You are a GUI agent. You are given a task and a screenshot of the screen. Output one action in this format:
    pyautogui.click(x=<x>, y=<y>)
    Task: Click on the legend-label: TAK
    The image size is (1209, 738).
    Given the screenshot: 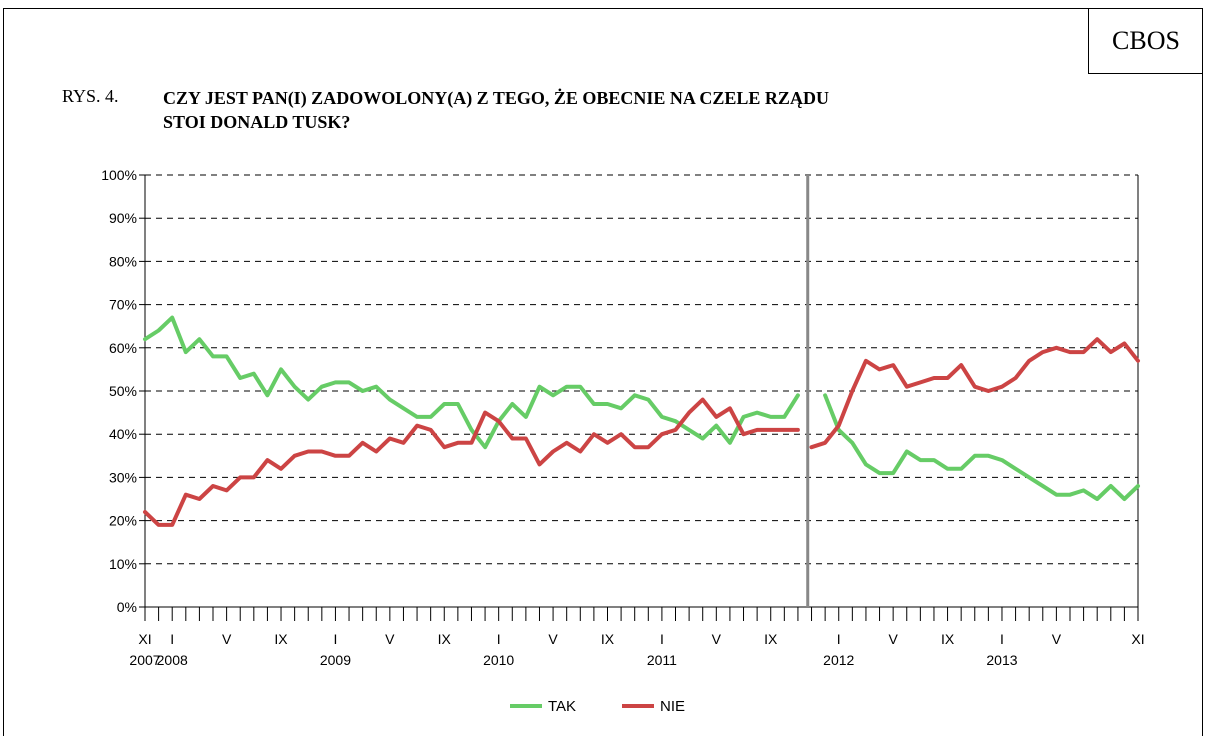 What is the action you would take?
    pyautogui.click(x=562, y=706)
    